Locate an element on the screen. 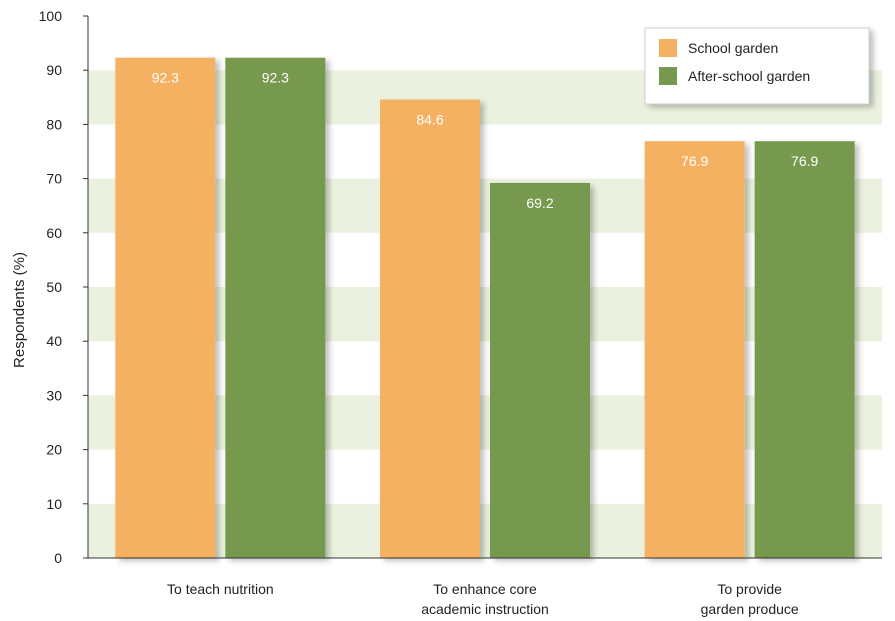 The image size is (895, 621). legend-label: After-school garden is located at coordinates (749, 76).